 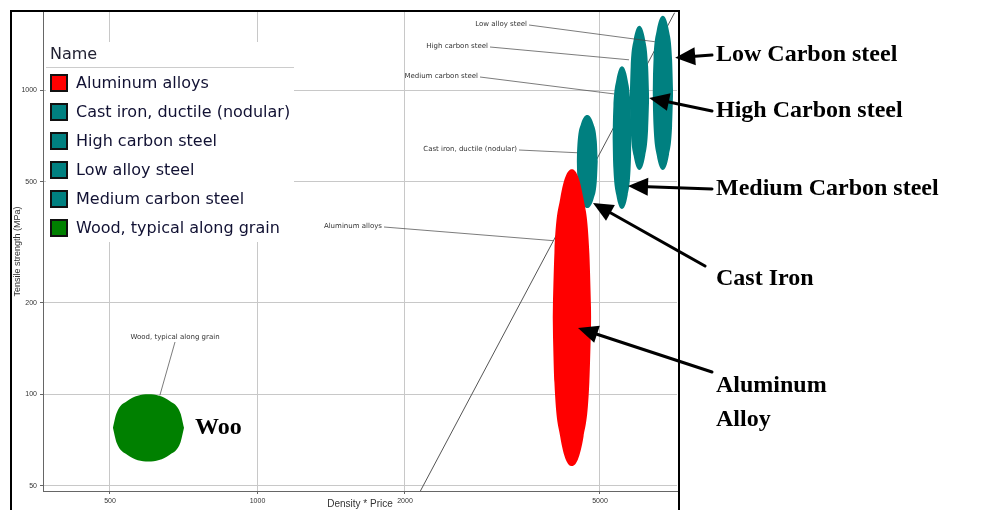 What do you see at coordinates (827, 187) in the screenshot?
I see `text: Medium Carbon steel` at bounding box center [827, 187].